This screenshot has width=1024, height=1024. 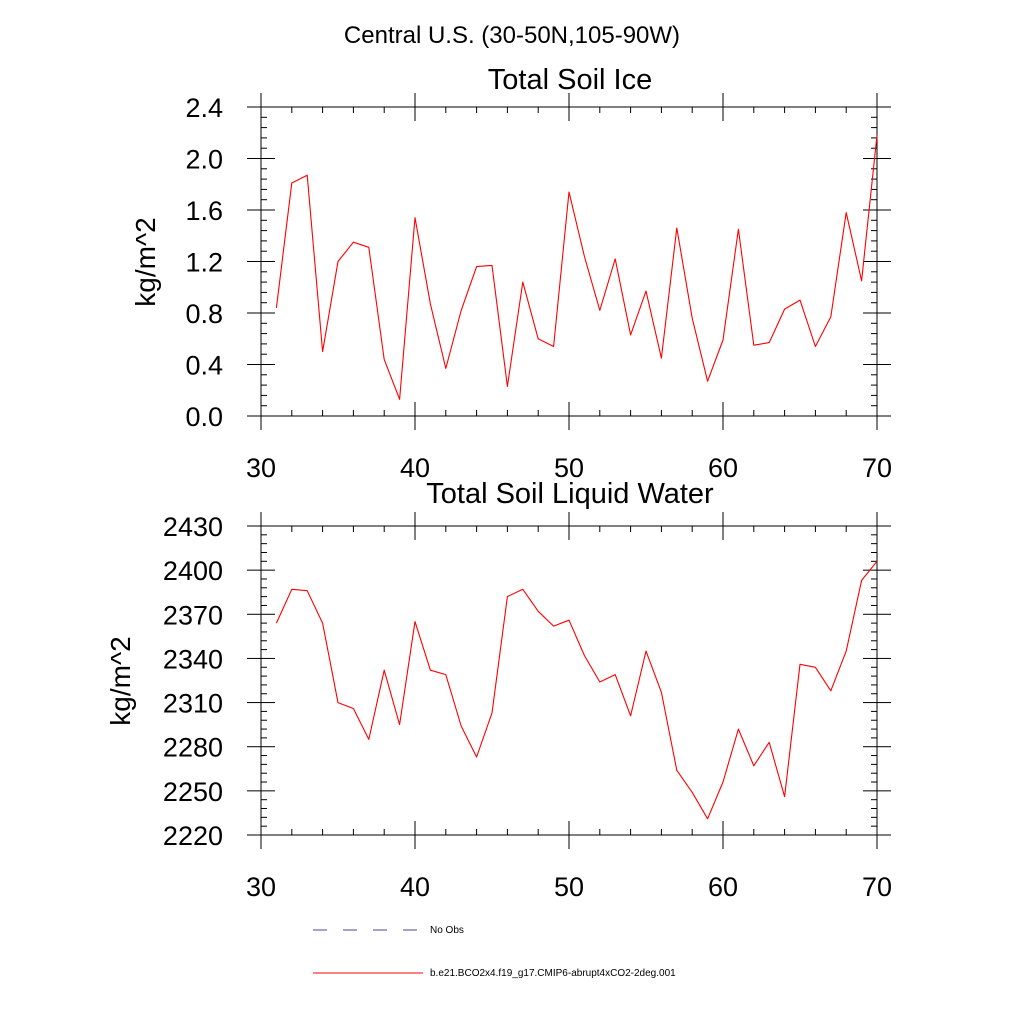 I want to click on y-tick-label: 1.2, so click(x=204, y=263).